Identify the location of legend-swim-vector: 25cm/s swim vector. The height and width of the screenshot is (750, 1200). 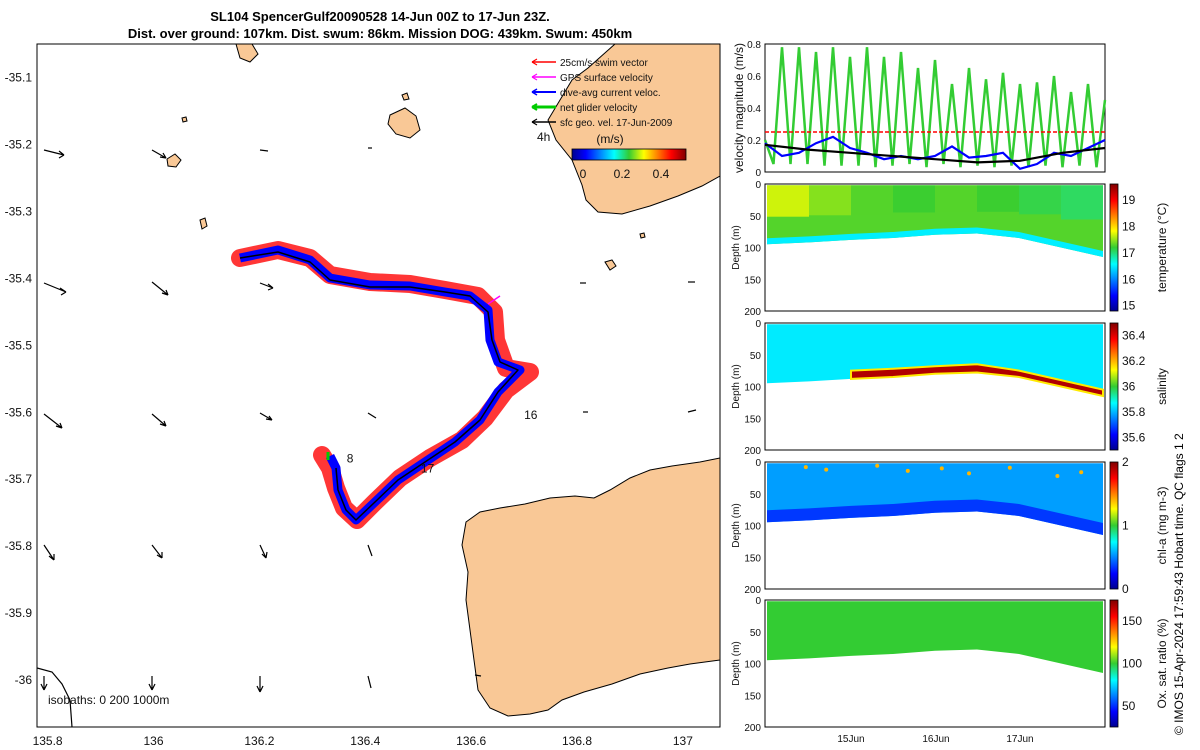
(604, 63).